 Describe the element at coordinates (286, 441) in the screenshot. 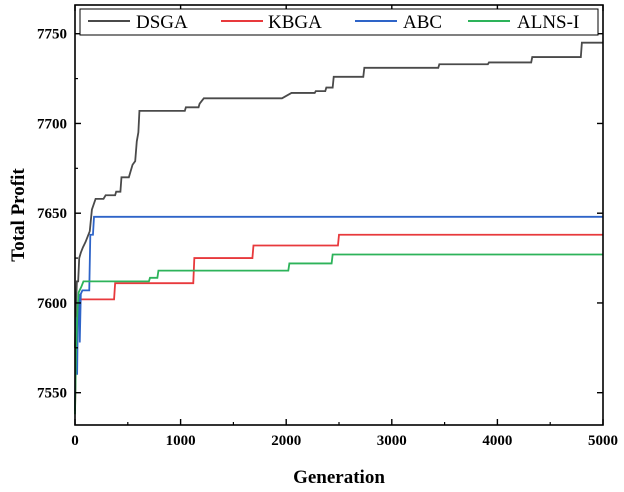

I see `x-tick-label: 2000` at that location.